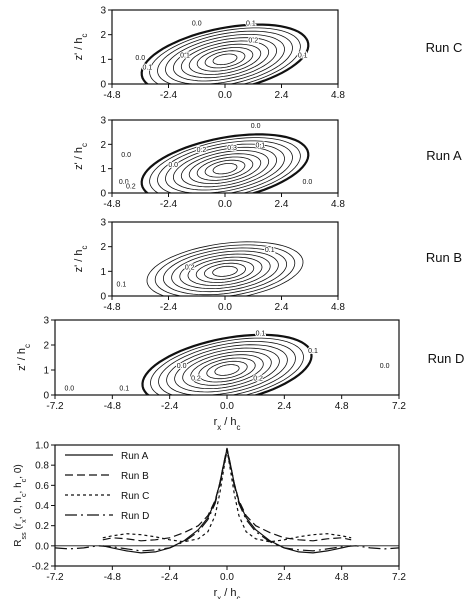 The image size is (474, 599). What do you see at coordinates (444, 257) in the screenshot?
I see `run-label: Run B` at bounding box center [444, 257].